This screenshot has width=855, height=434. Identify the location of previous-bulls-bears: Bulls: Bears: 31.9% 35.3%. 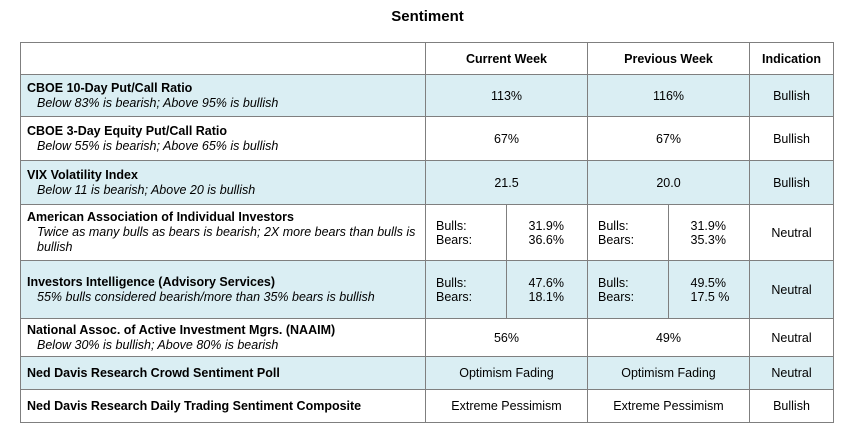
(668, 232).